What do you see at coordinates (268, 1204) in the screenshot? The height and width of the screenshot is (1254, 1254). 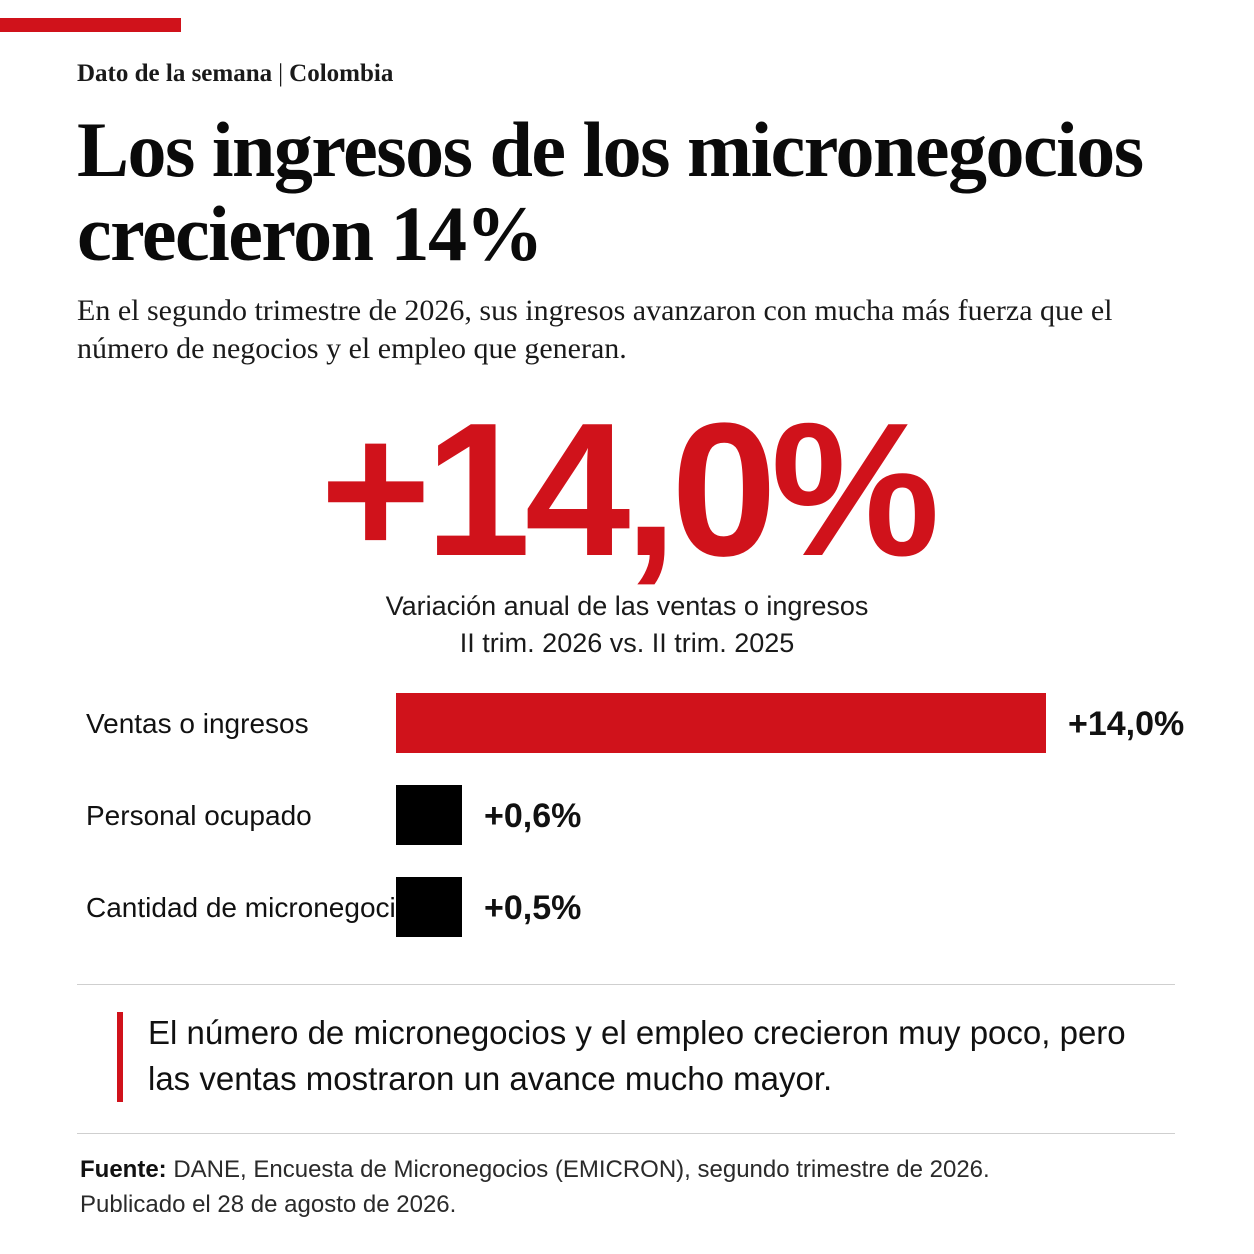 I see `source-line2: Publicado el 28 de agosto de 2026.` at bounding box center [268, 1204].